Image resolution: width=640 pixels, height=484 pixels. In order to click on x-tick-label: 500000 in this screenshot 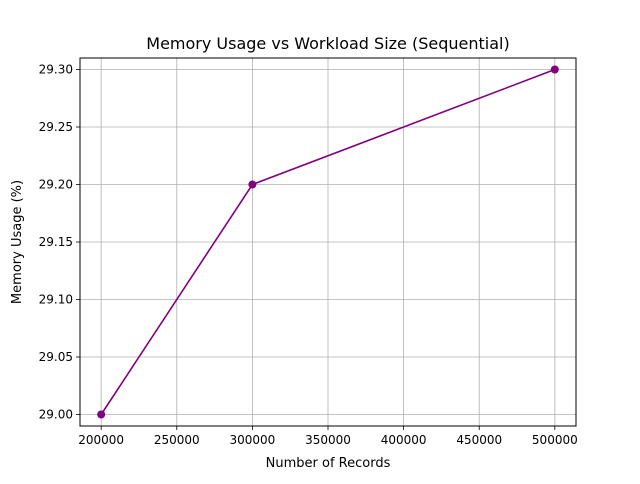, I will do `click(555, 440)`.